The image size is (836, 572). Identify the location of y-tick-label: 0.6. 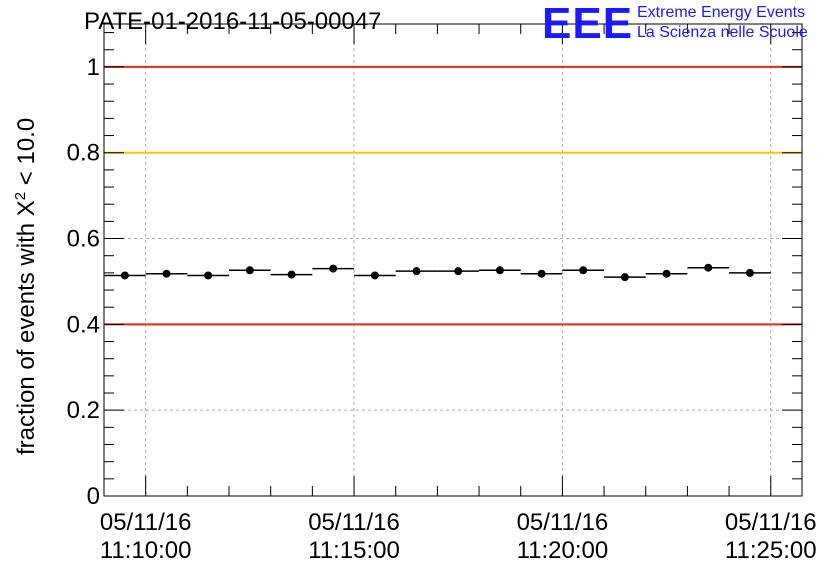
(83, 239).